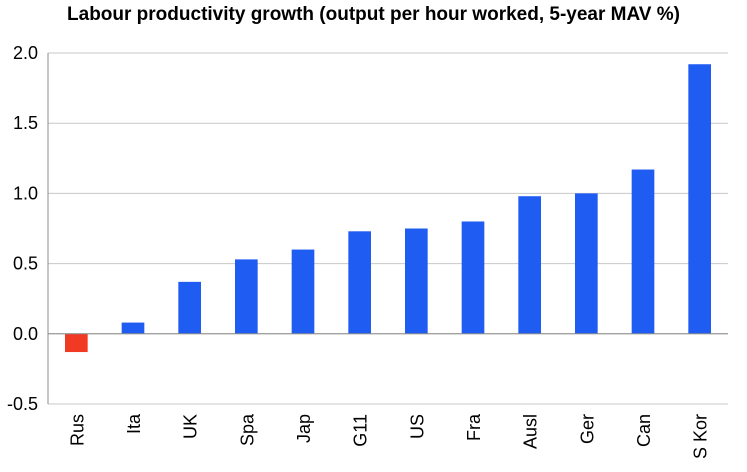 The width and height of the screenshot is (747, 472). Describe the element at coordinates (22, 228) in the screenshot. I see `y-tick-labels: -0.5 0.0 0.5 1.0 1.5 2.0` at that location.